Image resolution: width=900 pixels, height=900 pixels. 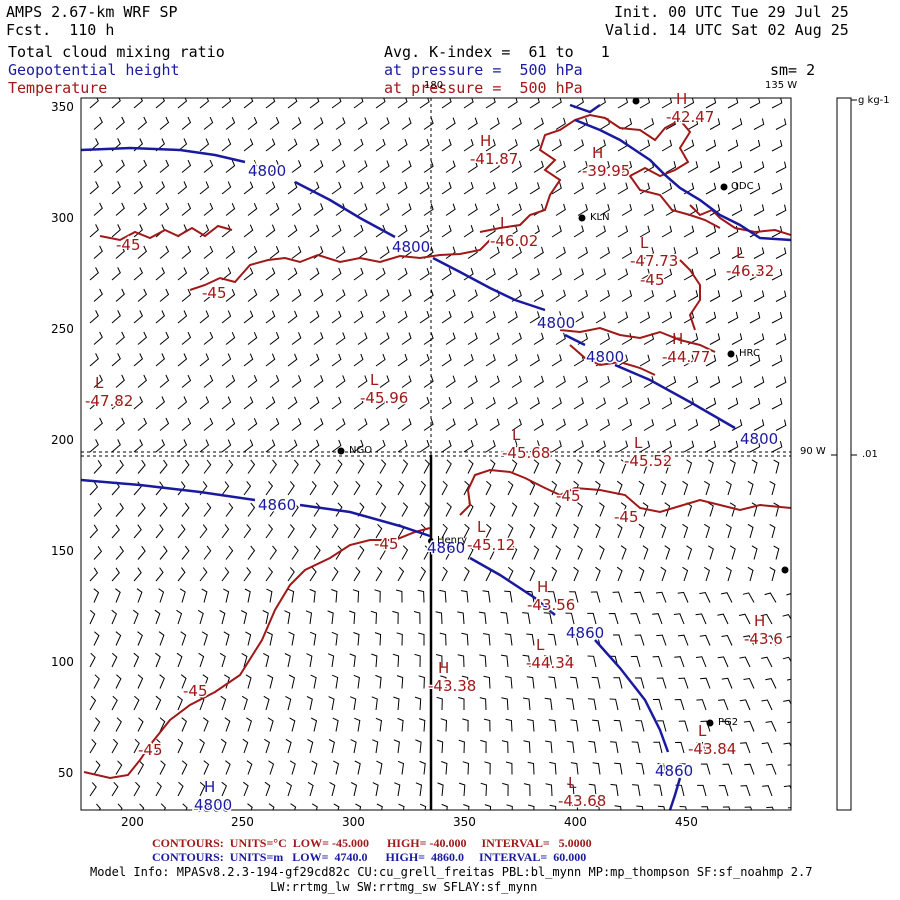 What do you see at coordinates (485, 141) in the screenshot?
I see `extremum-type: H` at bounding box center [485, 141].